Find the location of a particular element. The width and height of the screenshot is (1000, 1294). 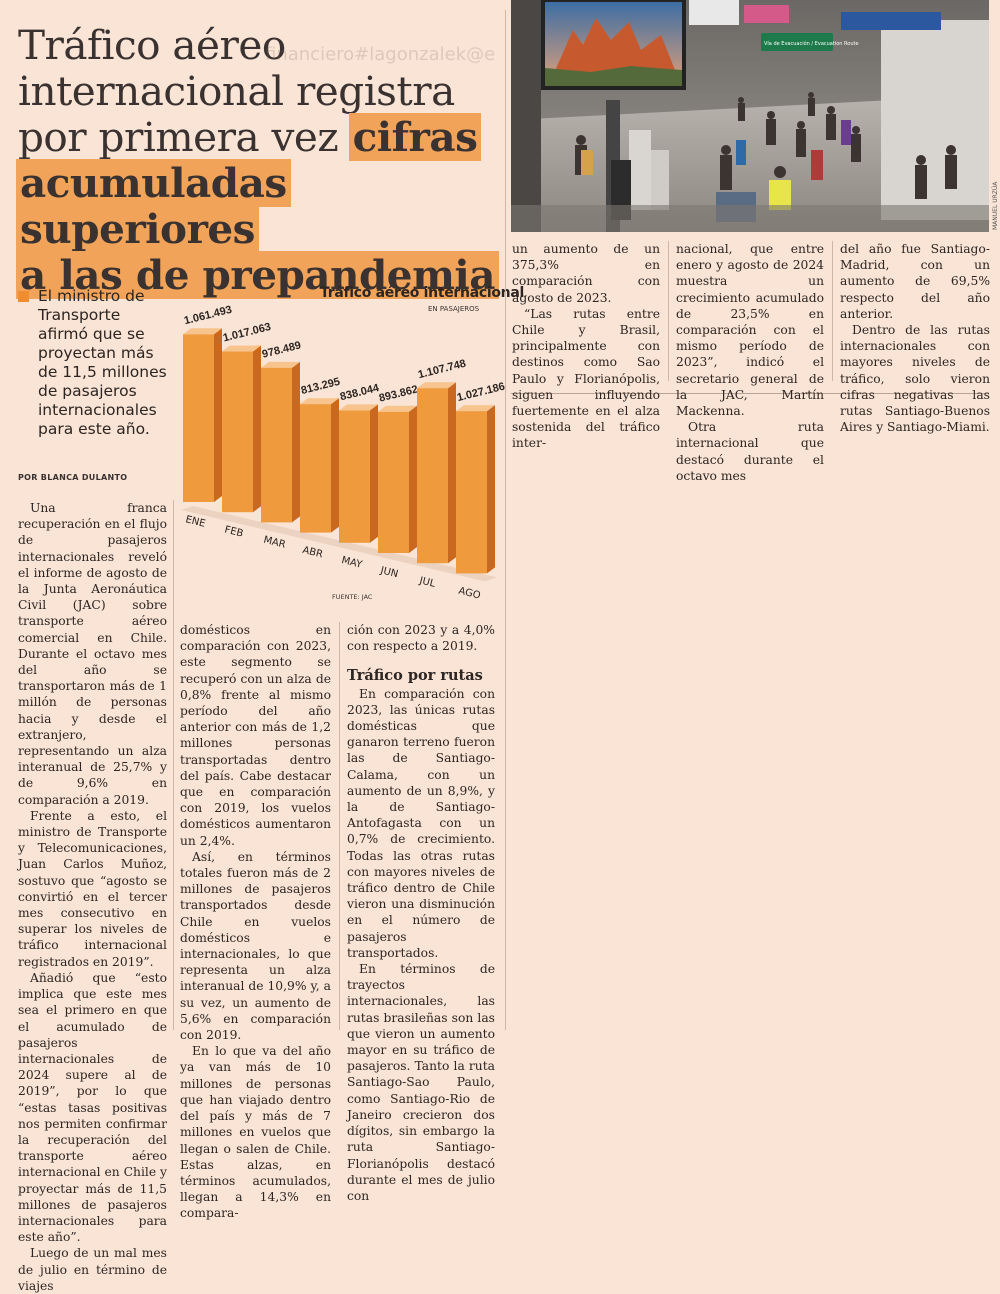

evacuation-sign: Vía de Evacuación / Evacuation Route is located at coordinates (811, 43).